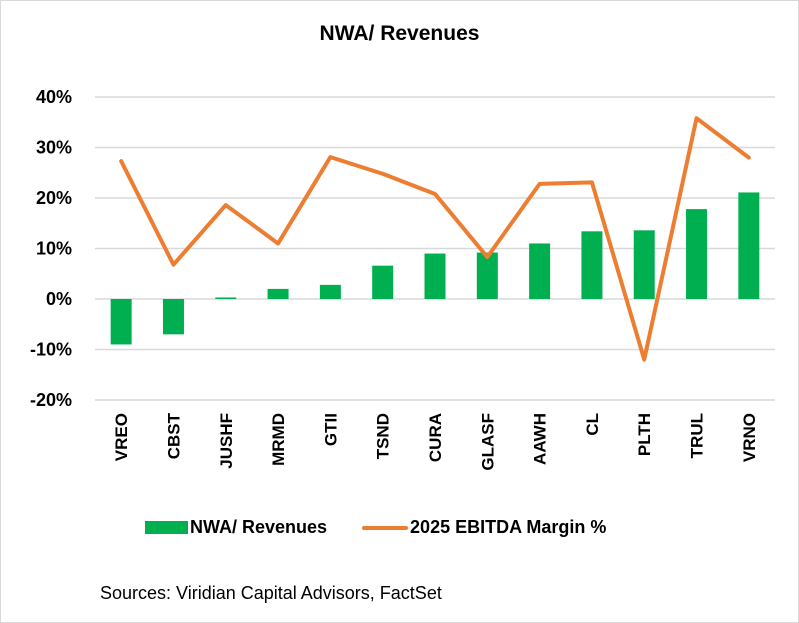 The width and height of the screenshot is (799, 623). Describe the element at coordinates (278, 439) in the screenshot. I see `x-tick-label: MRMD` at that location.